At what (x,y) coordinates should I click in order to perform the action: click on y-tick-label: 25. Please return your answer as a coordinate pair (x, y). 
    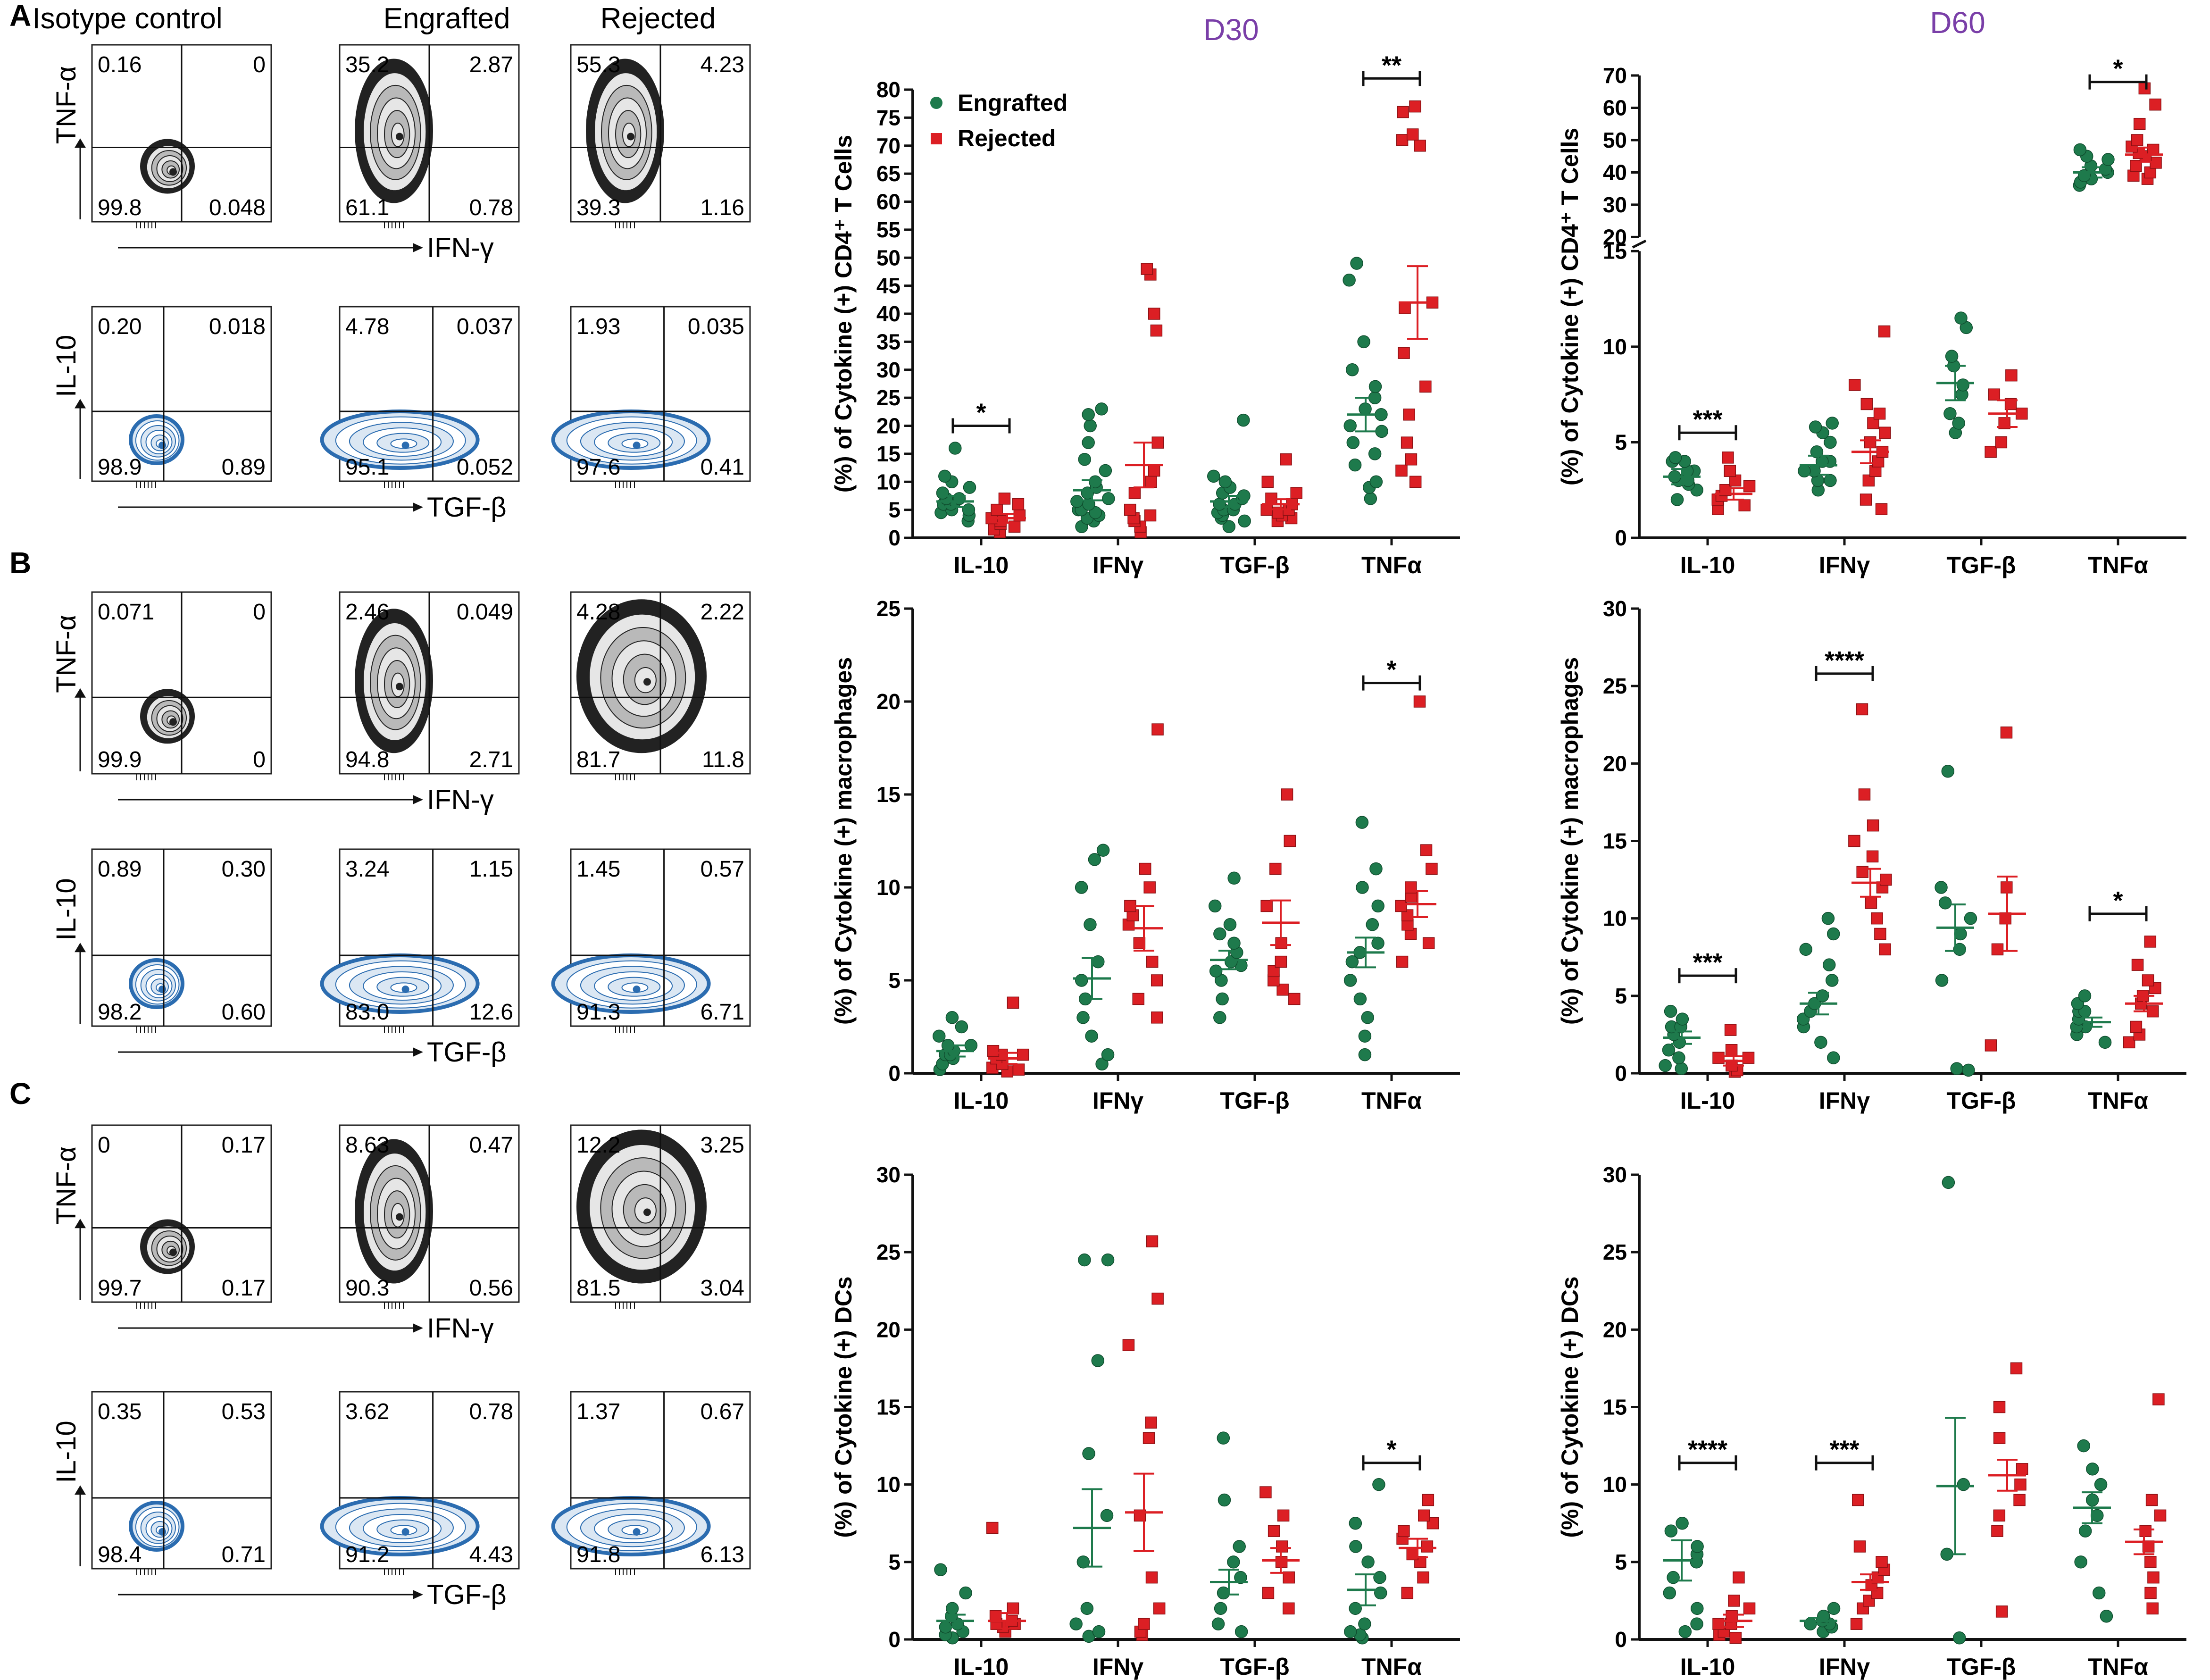
    Looking at the image, I should click on (1615, 1252).